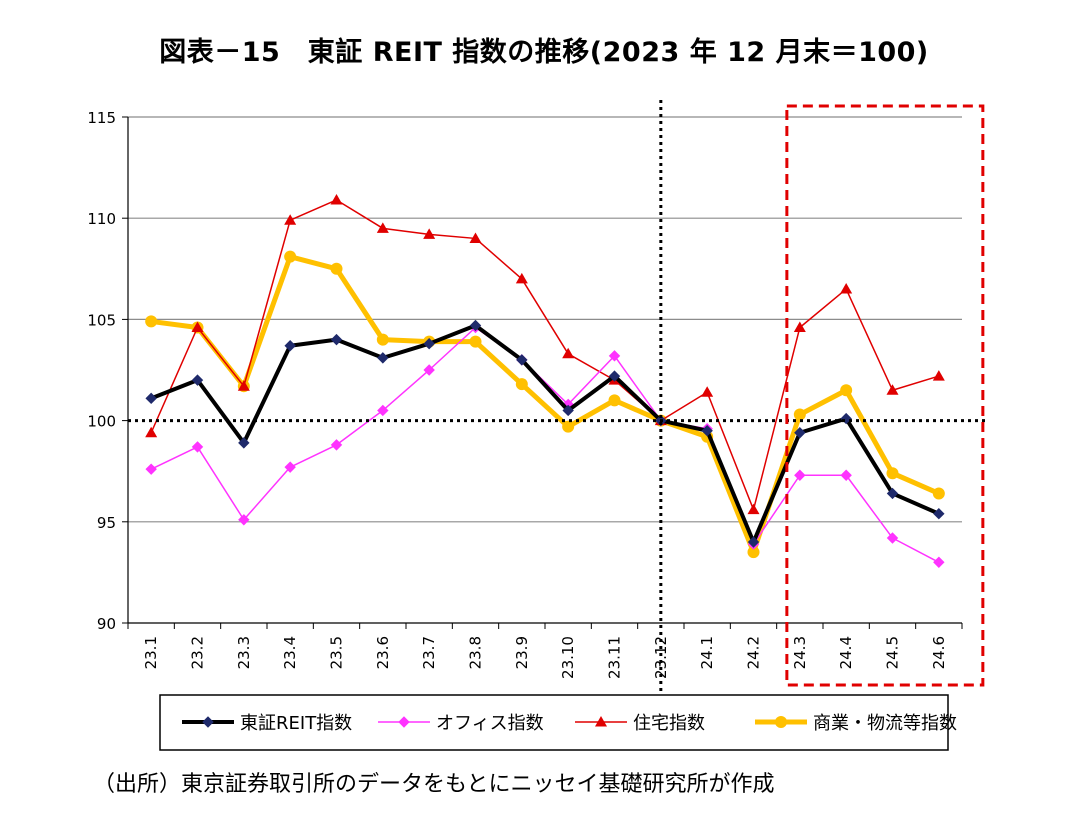 This screenshot has width=1088, height=824. What do you see at coordinates (846, 652) in the screenshot?
I see `x-tick-label: 24.4` at bounding box center [846, 652].